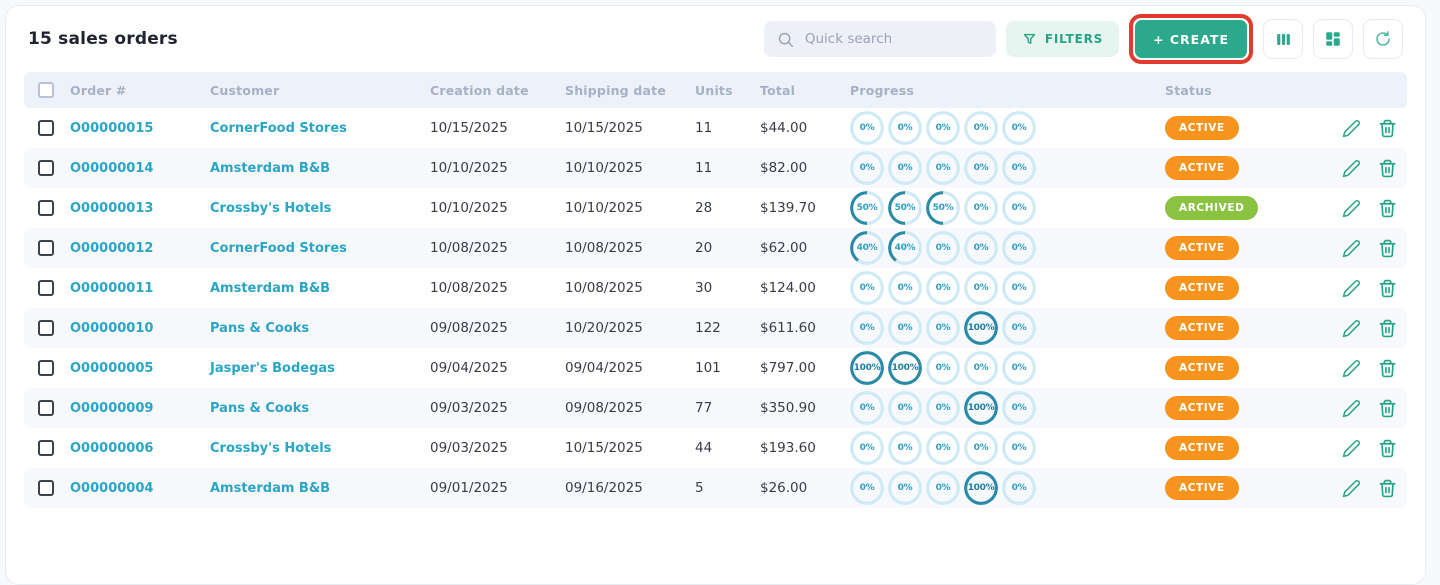  I want to click on creation-date-cell: 10/08/2025, so click(469, 248).